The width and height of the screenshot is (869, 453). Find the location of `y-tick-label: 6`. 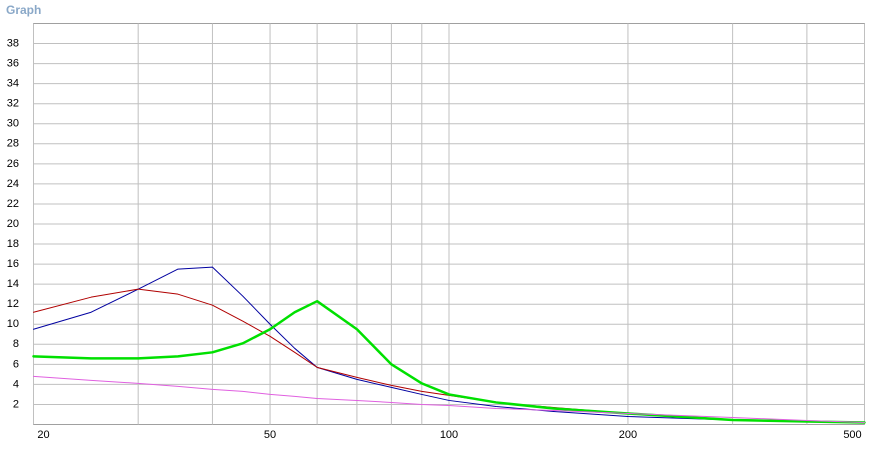

y-tick-label: 6 is located at coordinates (16, 364).